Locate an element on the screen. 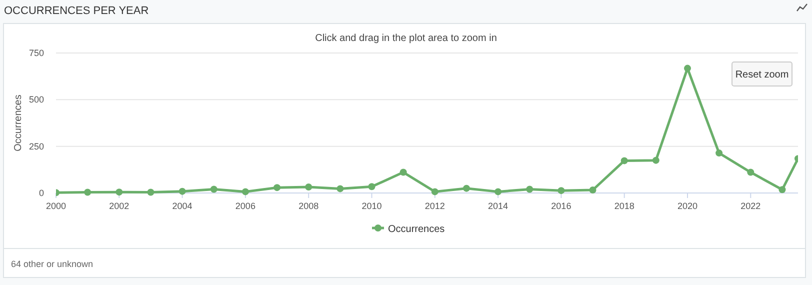 This screenshot has height=285, width=812. chart-title: OCCURRENCES PER YEAR is located at coordinates (76, 11).